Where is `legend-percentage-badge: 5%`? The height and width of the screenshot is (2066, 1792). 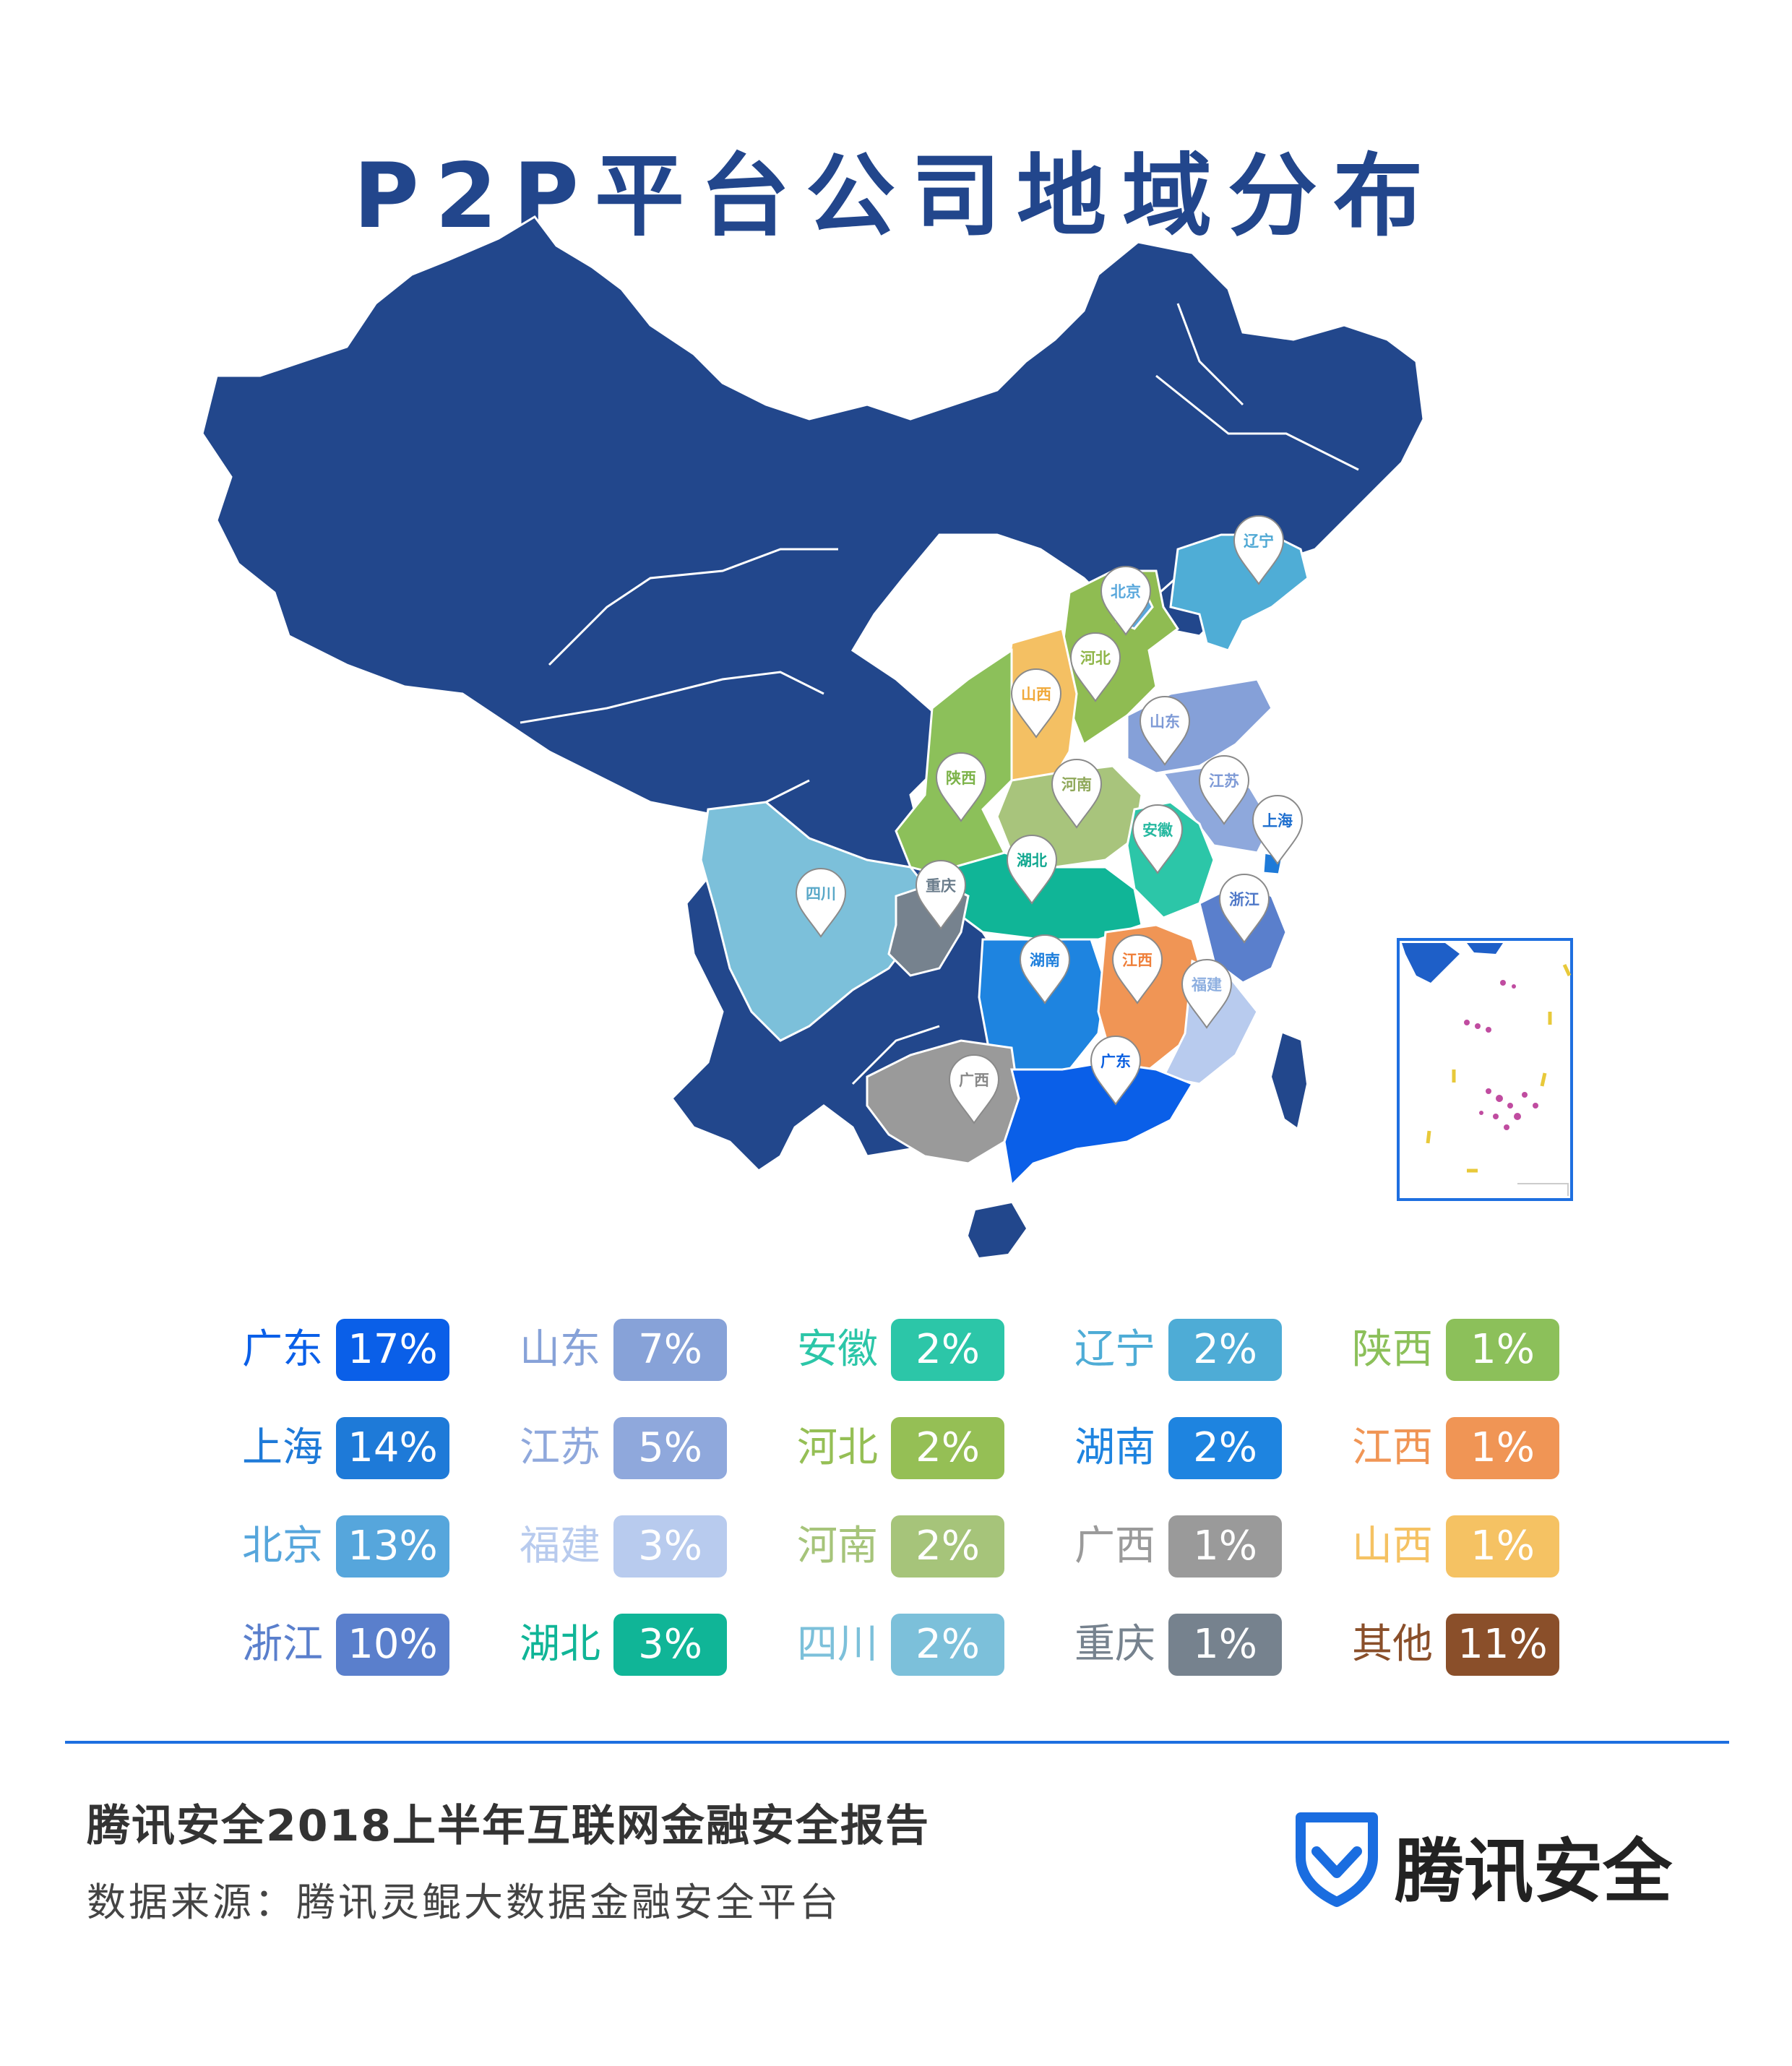
legend-percentage-badge: 5% is located at coordinates (670, 1448).